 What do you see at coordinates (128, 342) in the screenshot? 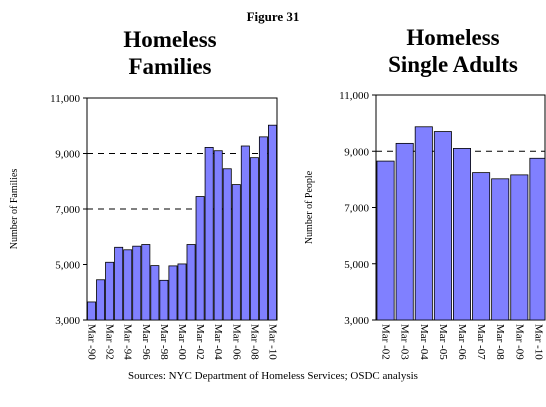
I see `x-tick-label: Mar -94` at bounding box center [128, 342].